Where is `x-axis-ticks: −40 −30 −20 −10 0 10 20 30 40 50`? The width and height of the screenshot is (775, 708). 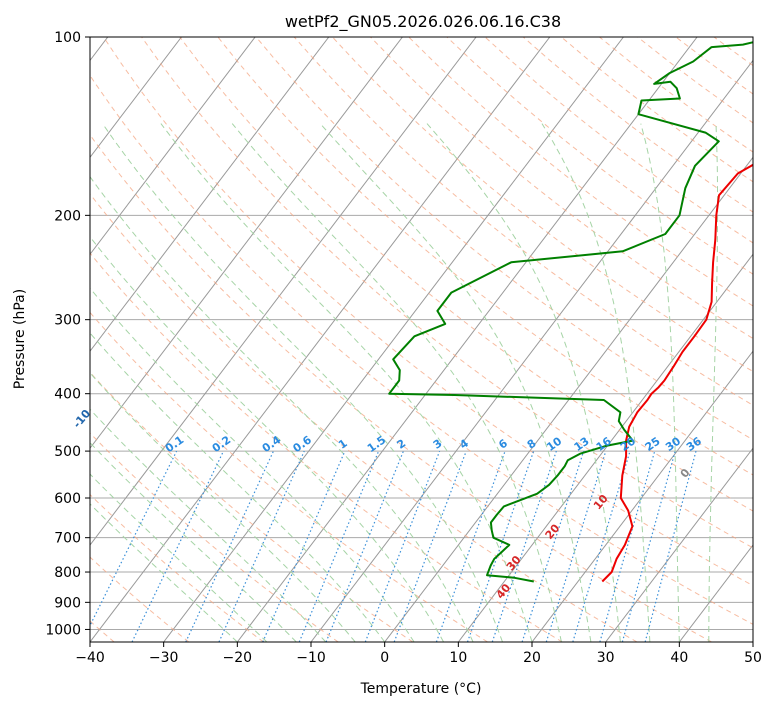 x-axis-ticks: −40 −30 −20 −10 0 10 20 30 40 50 is located at coordinates (418, 654).